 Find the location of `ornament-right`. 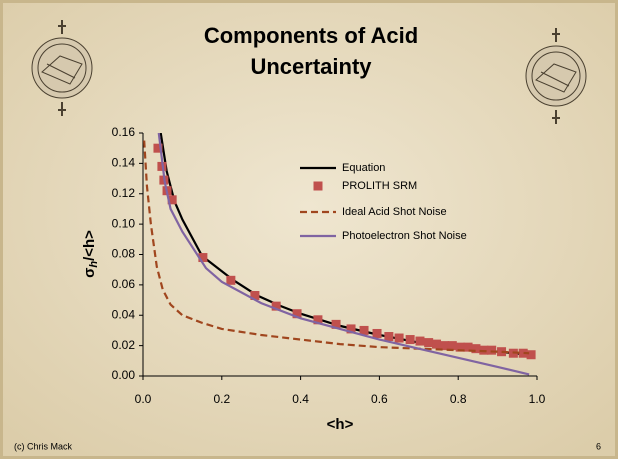

ornament-right is located at coordinates (556, 76).